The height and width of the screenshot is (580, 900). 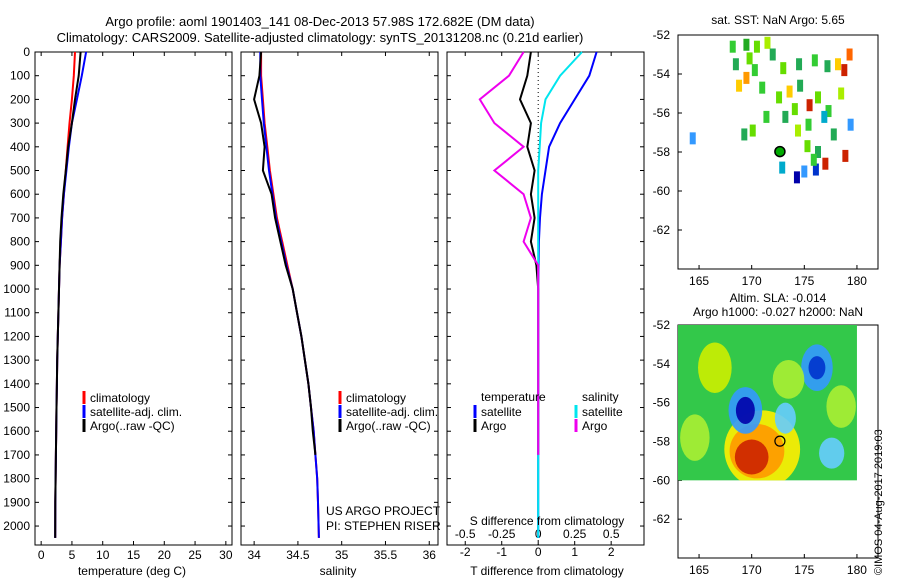 What do you see at coordinates (16, 289) in the screenshot?
I see `y-tick-label: 1000` at bounding box center [16, 289].